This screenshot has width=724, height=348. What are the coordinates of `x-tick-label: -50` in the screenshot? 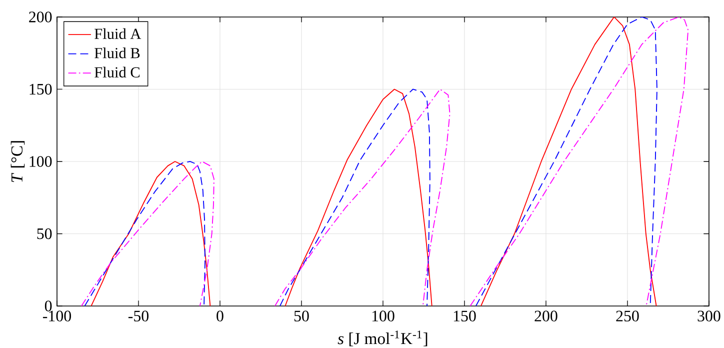 It's located at (138, 316).